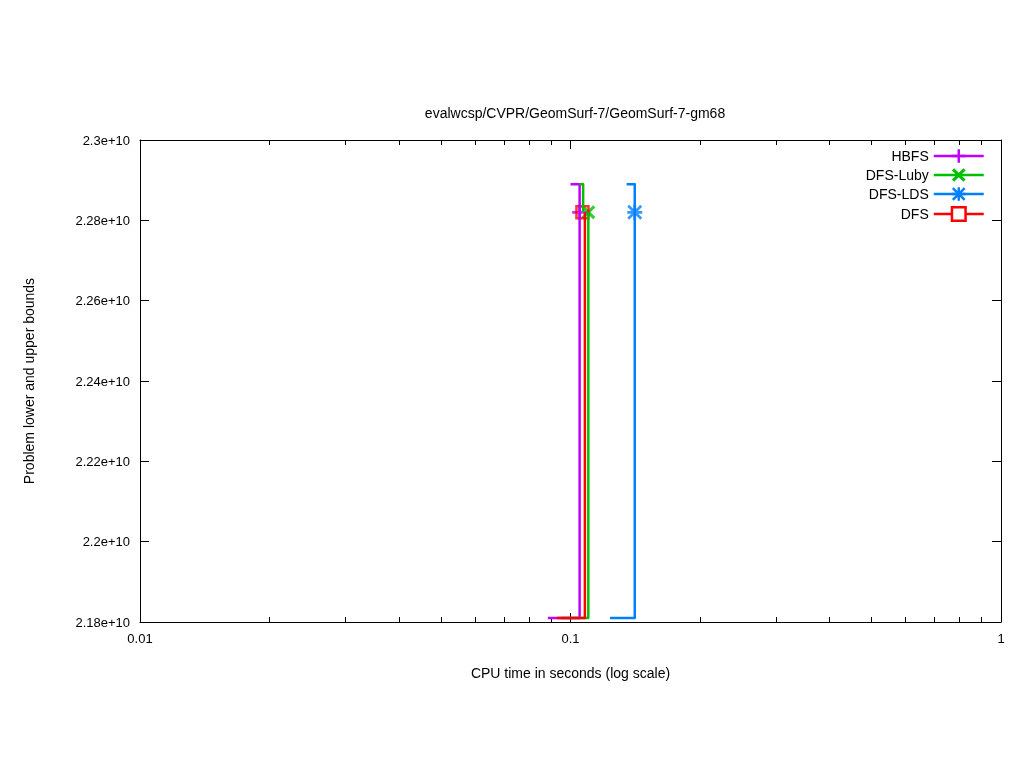  Describe the element at coordinates (575, 113) in the screenshot. I see `chart-title: evalwcsp/CVPR/GeomSurf-7/GeomSurf-7-gm68` at that location.